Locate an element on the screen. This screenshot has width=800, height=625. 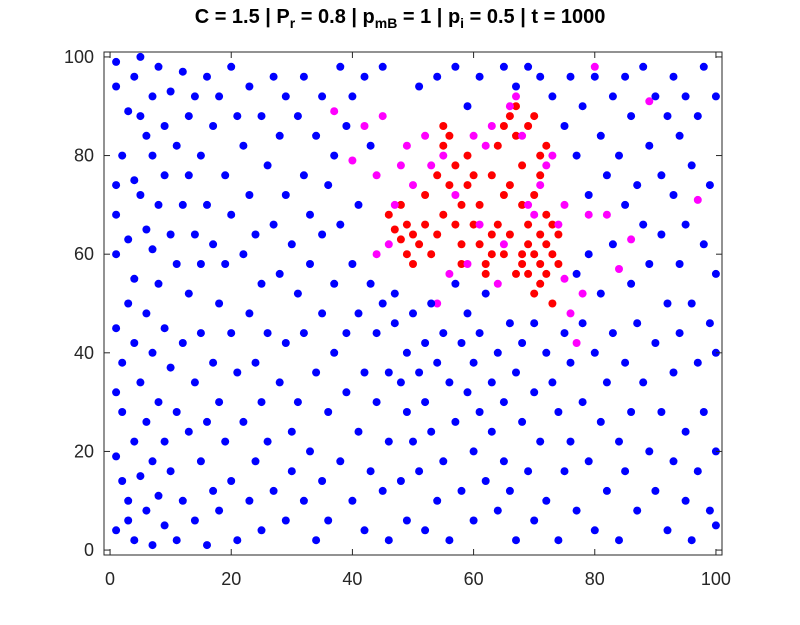
title-subscript: mB is located at coordinates (386, 23).